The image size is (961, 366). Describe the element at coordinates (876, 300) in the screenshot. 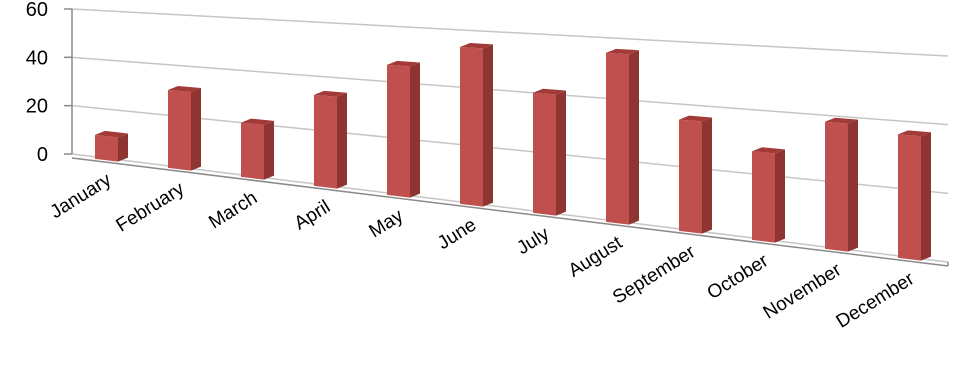

I see `x-tick-label: December` at that location.